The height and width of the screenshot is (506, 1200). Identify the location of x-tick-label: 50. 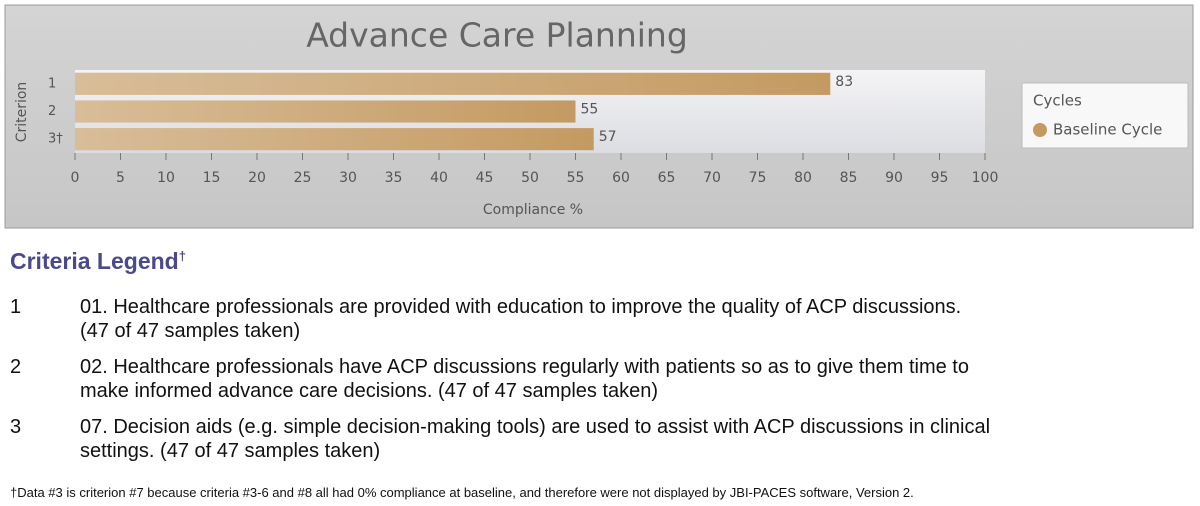
(530, 178).